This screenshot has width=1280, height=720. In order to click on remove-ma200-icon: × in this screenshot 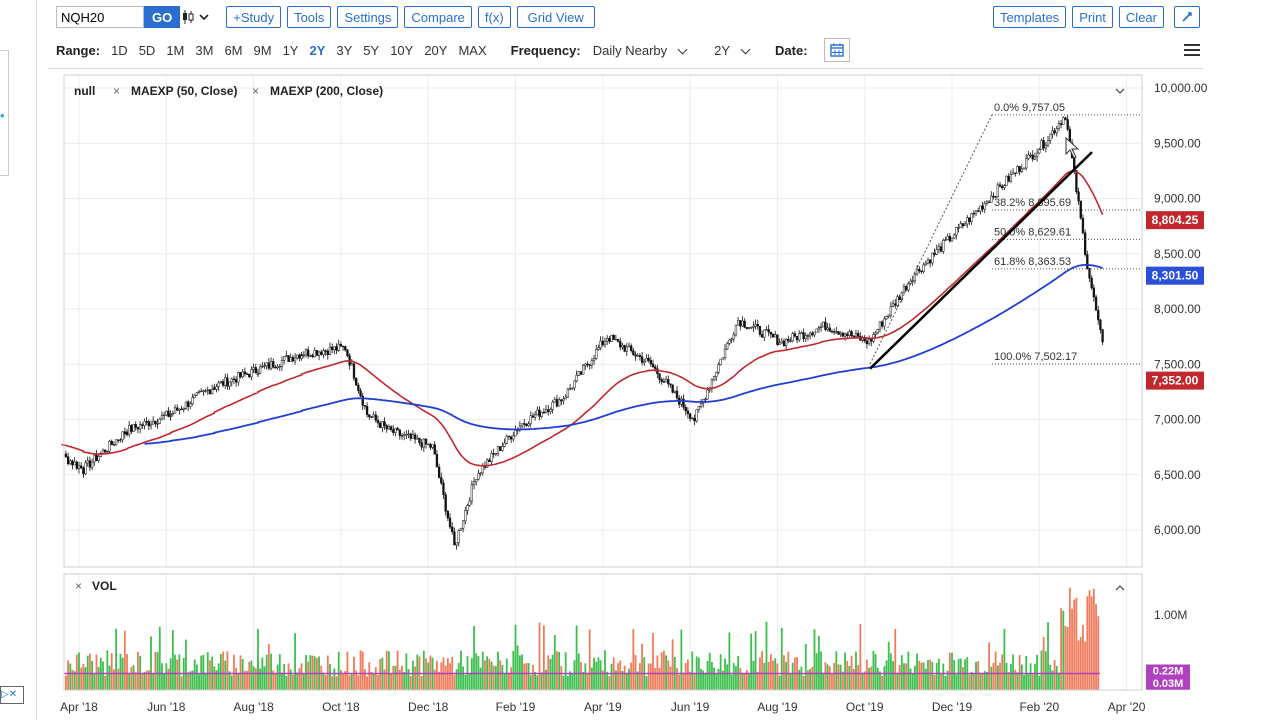, I will do `click(255, 91)`.